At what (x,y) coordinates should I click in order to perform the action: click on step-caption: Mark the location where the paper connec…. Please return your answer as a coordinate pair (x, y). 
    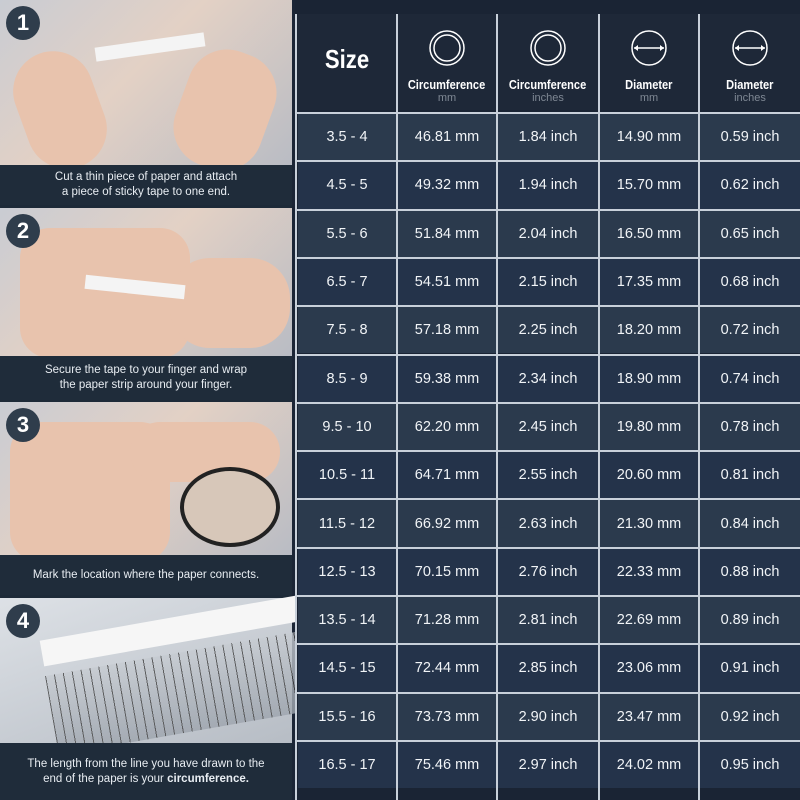
    Looking at the image, I should click on (146, 575).